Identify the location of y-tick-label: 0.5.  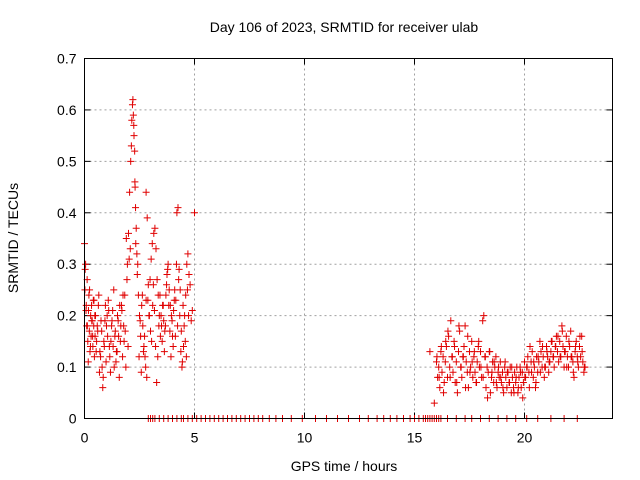
(67, 161).